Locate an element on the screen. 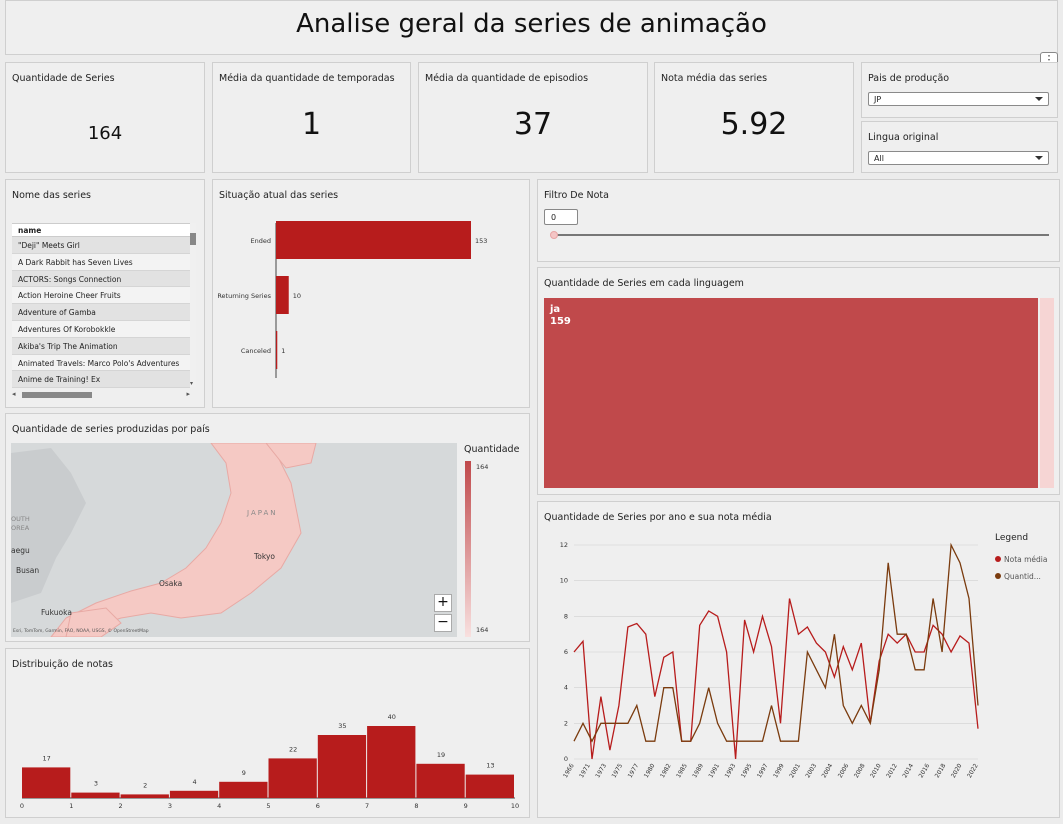 The image size is (1063, 824). page-title: Analise geral da series de animação is located at coordinates (531, 24).